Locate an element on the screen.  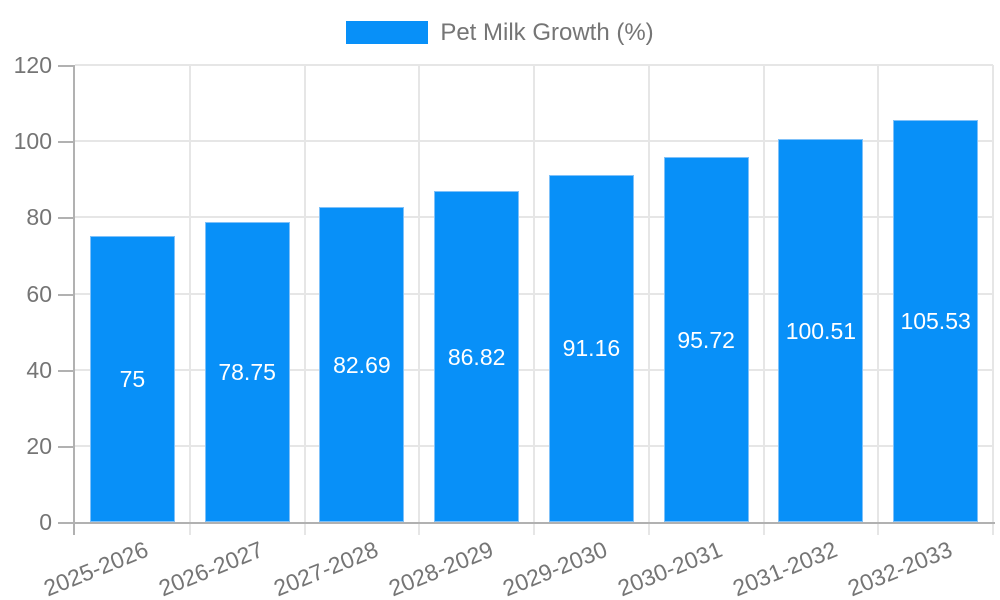
y-tick-label: 120 is located at coordinates (32, 65).